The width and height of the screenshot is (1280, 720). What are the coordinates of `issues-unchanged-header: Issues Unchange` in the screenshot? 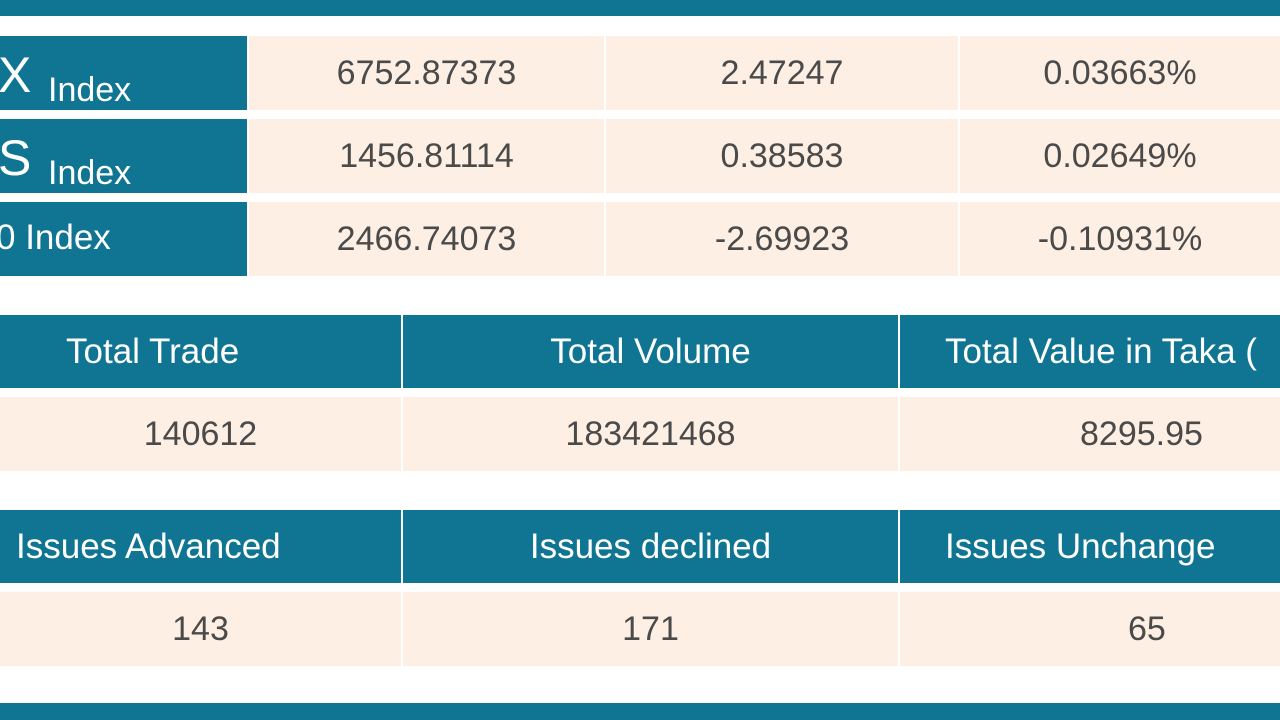 It's located at (1090, 546).